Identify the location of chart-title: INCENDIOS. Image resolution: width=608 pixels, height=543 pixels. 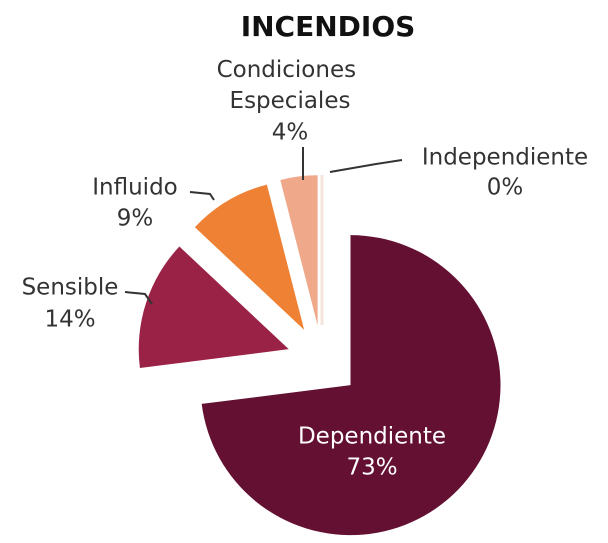
(328, 26).